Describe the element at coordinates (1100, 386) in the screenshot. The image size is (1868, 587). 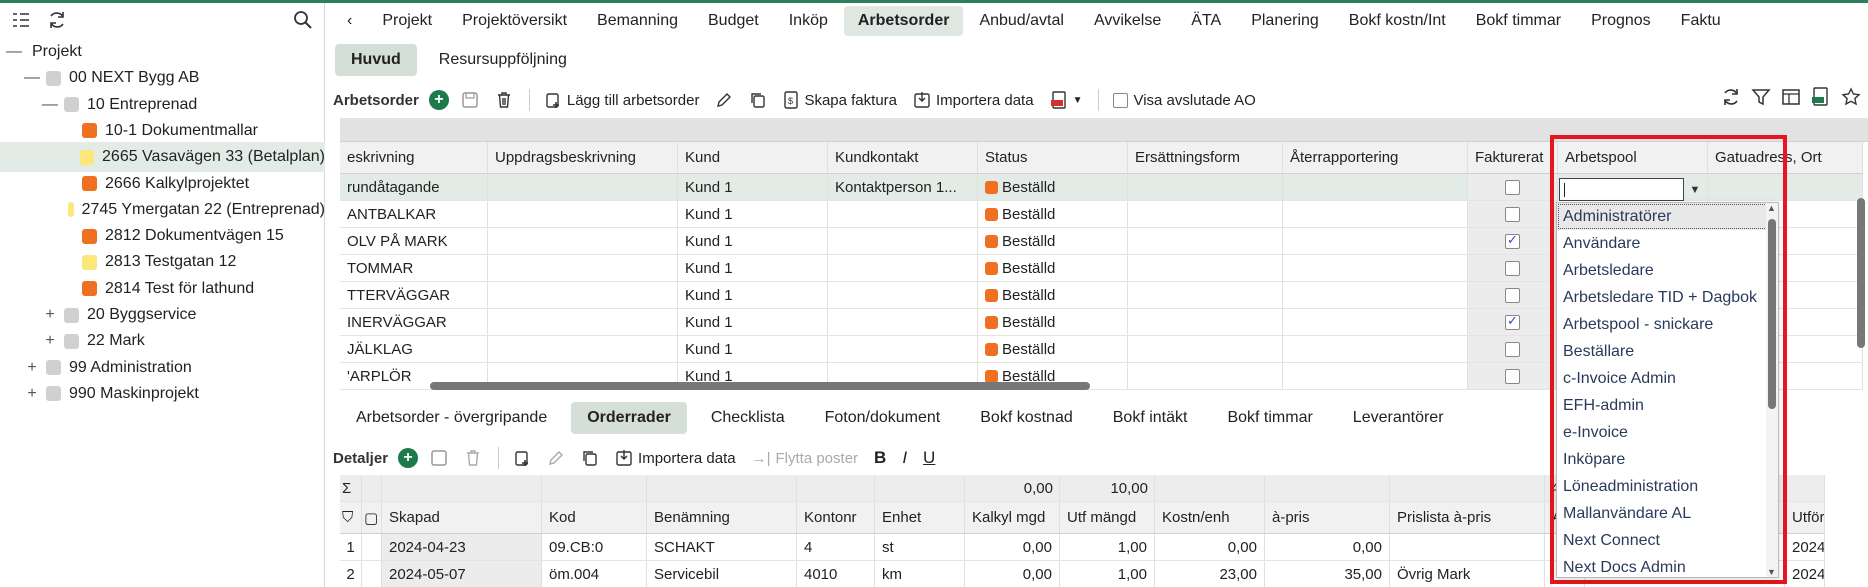
I see `grid-horizontal-scrollbar` at that location.